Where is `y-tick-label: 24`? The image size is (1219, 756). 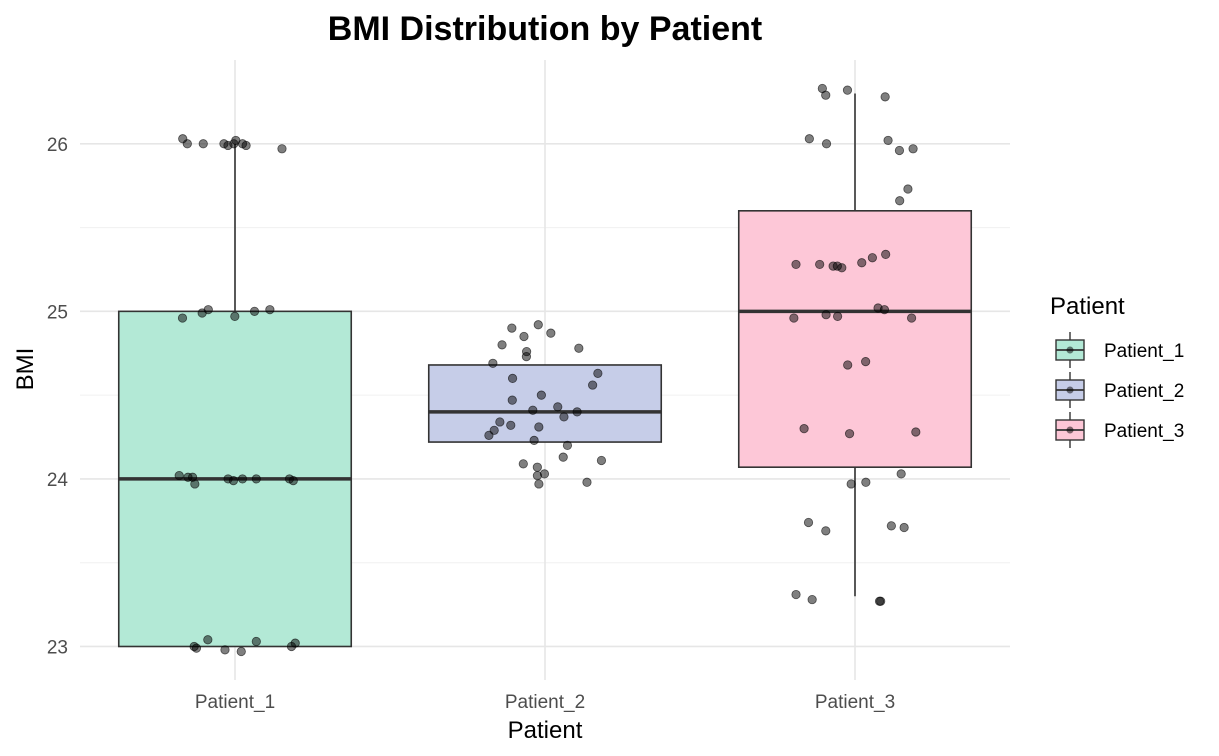 y-tick-label: 24 is located at coordinates (58, 480).